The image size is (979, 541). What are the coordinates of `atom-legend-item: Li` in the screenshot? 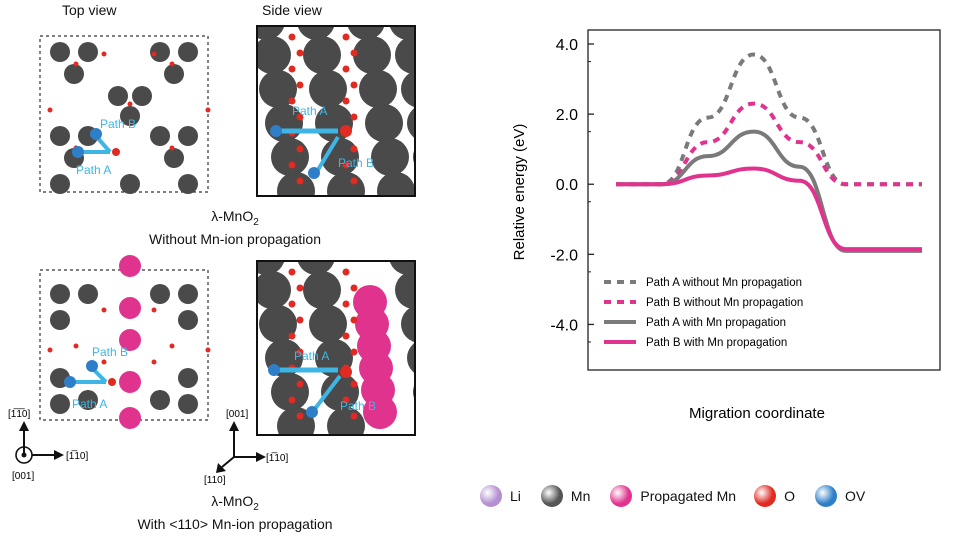 It's located at (500, 496).